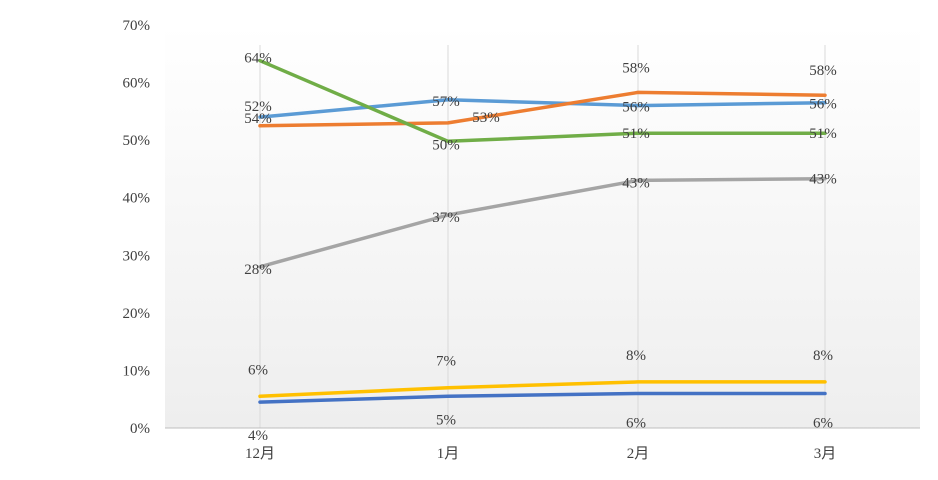  I want to click on data-label: 53%, so click(486, 118).